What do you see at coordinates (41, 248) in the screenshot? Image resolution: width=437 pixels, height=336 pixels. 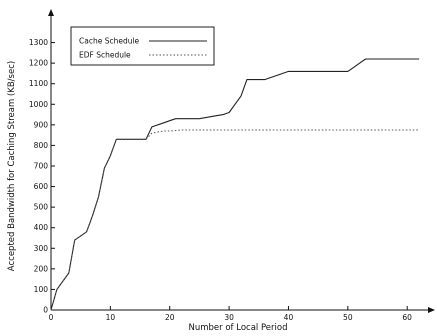 I see `y-tick-label: 300` at bounding box center [41, 248].